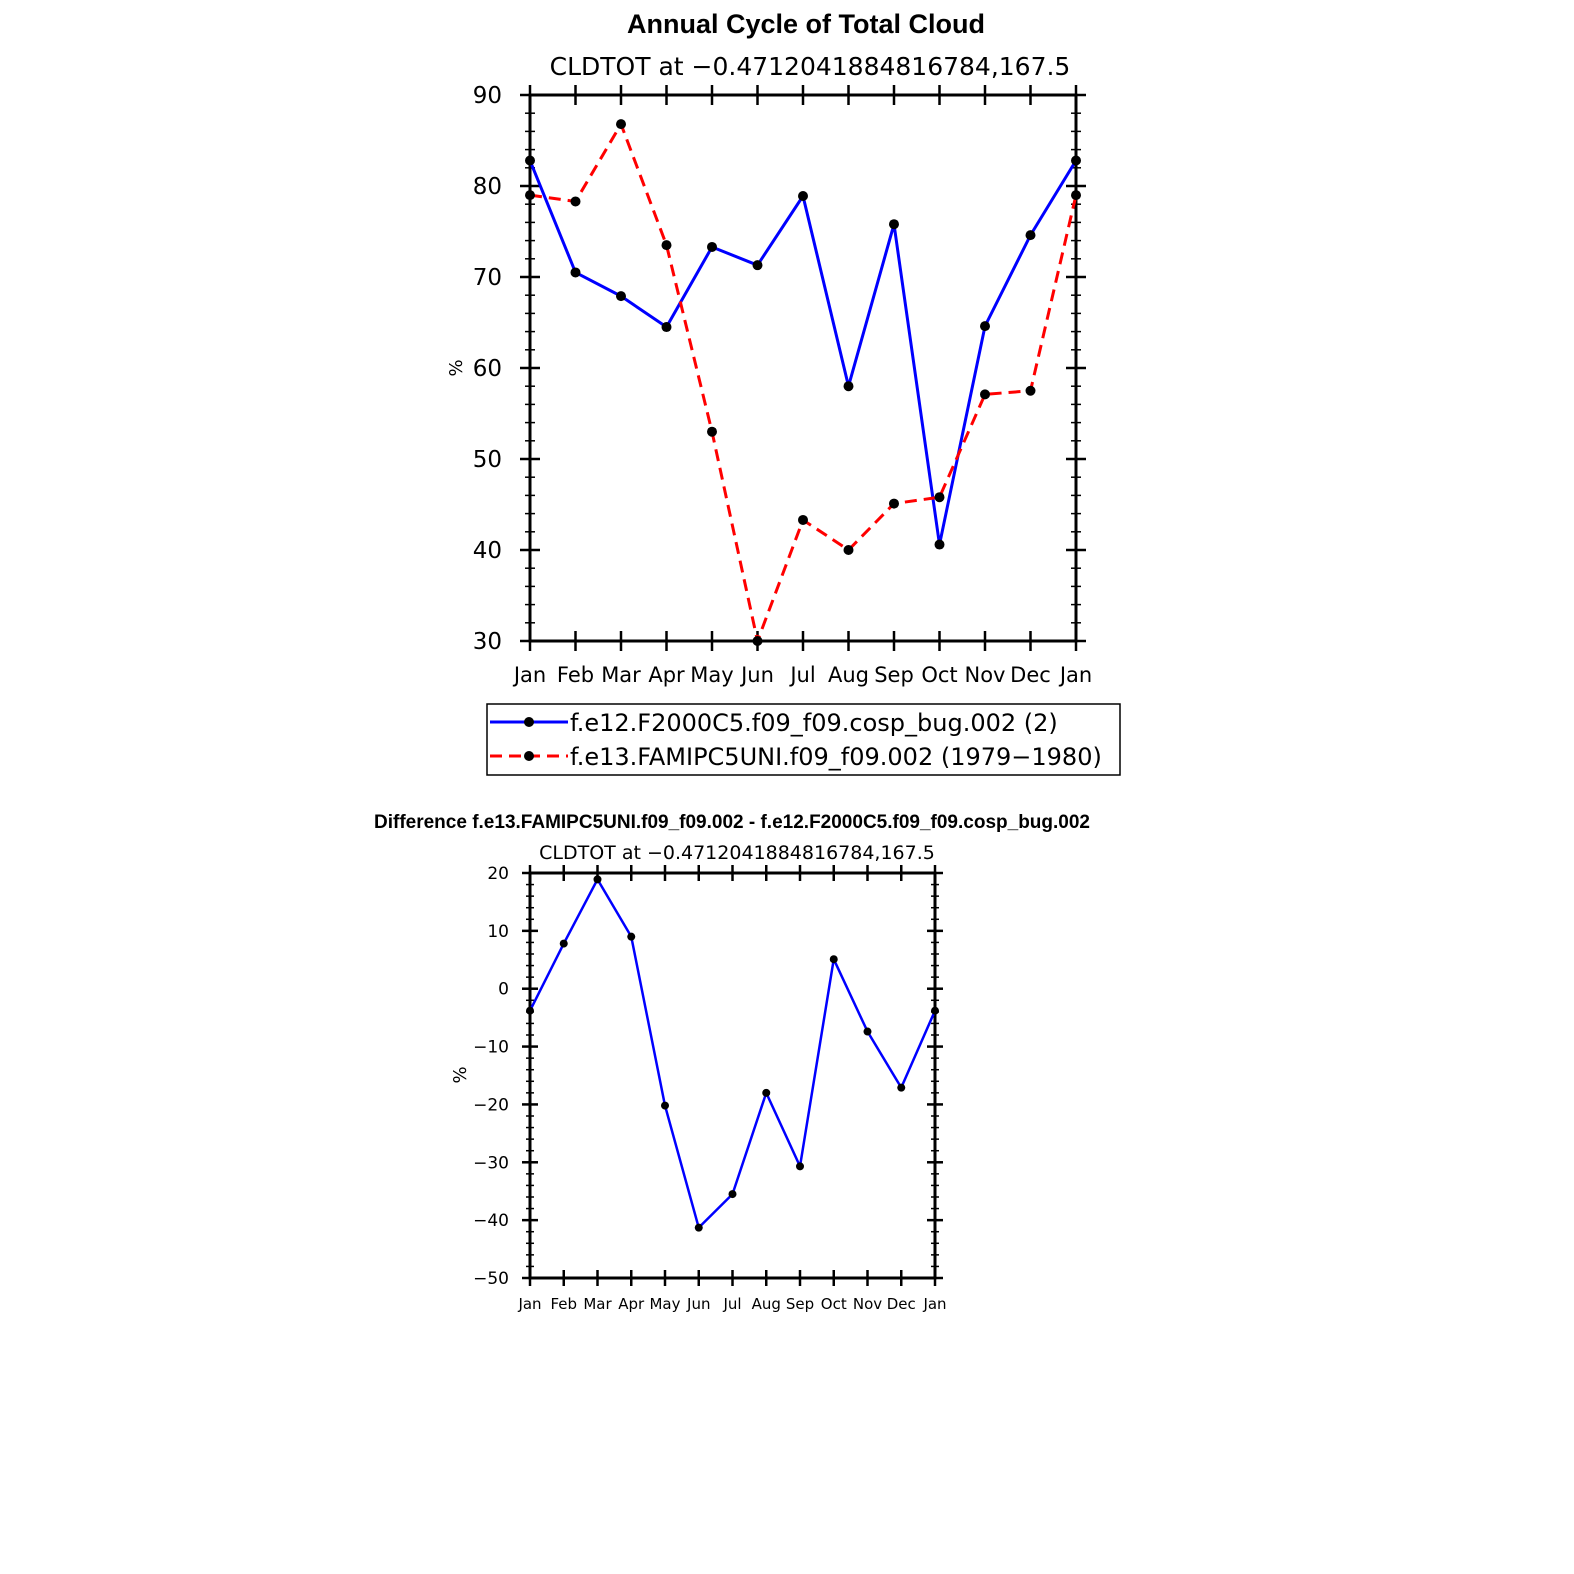 Image resolution: width=1574 pixels, height=1574 pixels. Describe the element at coordinates (806, 24) in the screenshot. I see `chart-title: Annual Cycle of Total Cloud` at that location.